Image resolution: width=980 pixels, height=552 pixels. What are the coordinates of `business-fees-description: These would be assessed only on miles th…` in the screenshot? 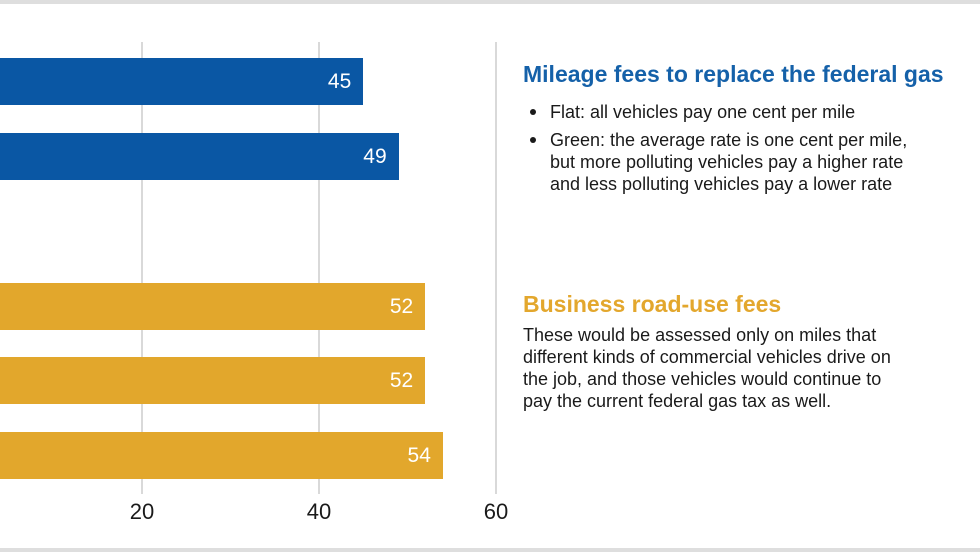 It's located at (707, 368).